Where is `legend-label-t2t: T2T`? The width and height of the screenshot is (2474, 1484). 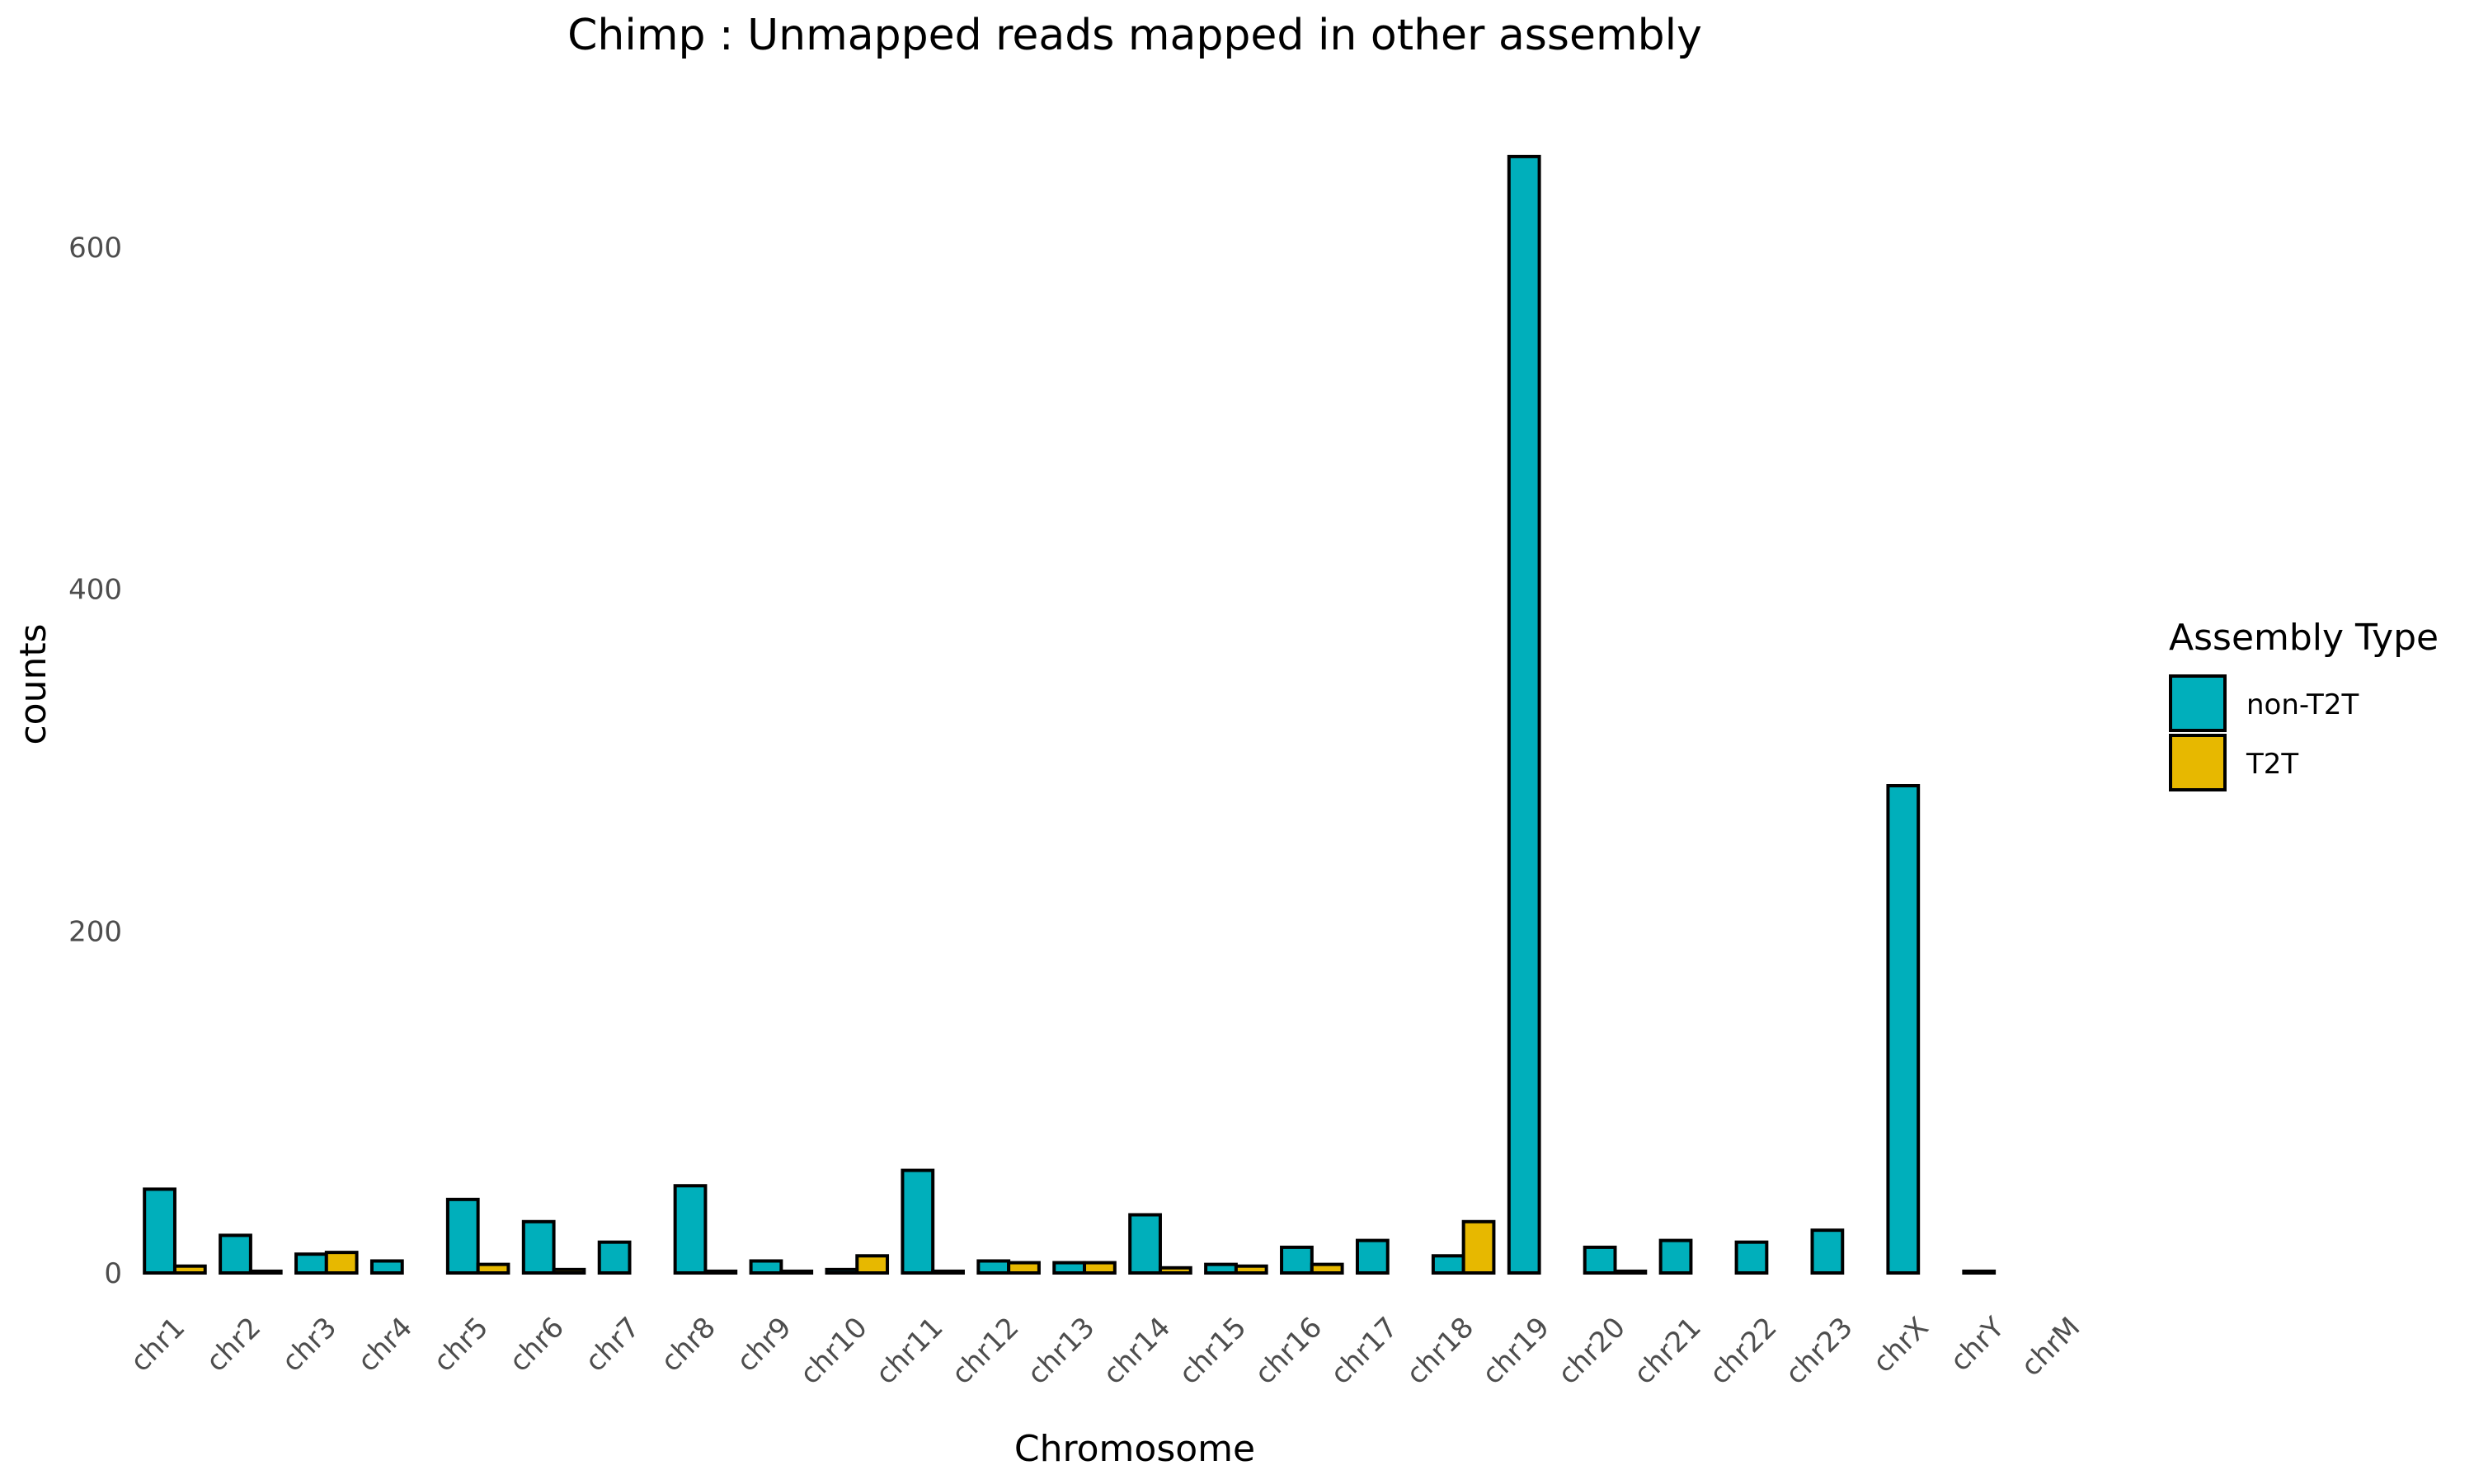
legend-label-t2t: T2T is located at coordinates (2272, 764).